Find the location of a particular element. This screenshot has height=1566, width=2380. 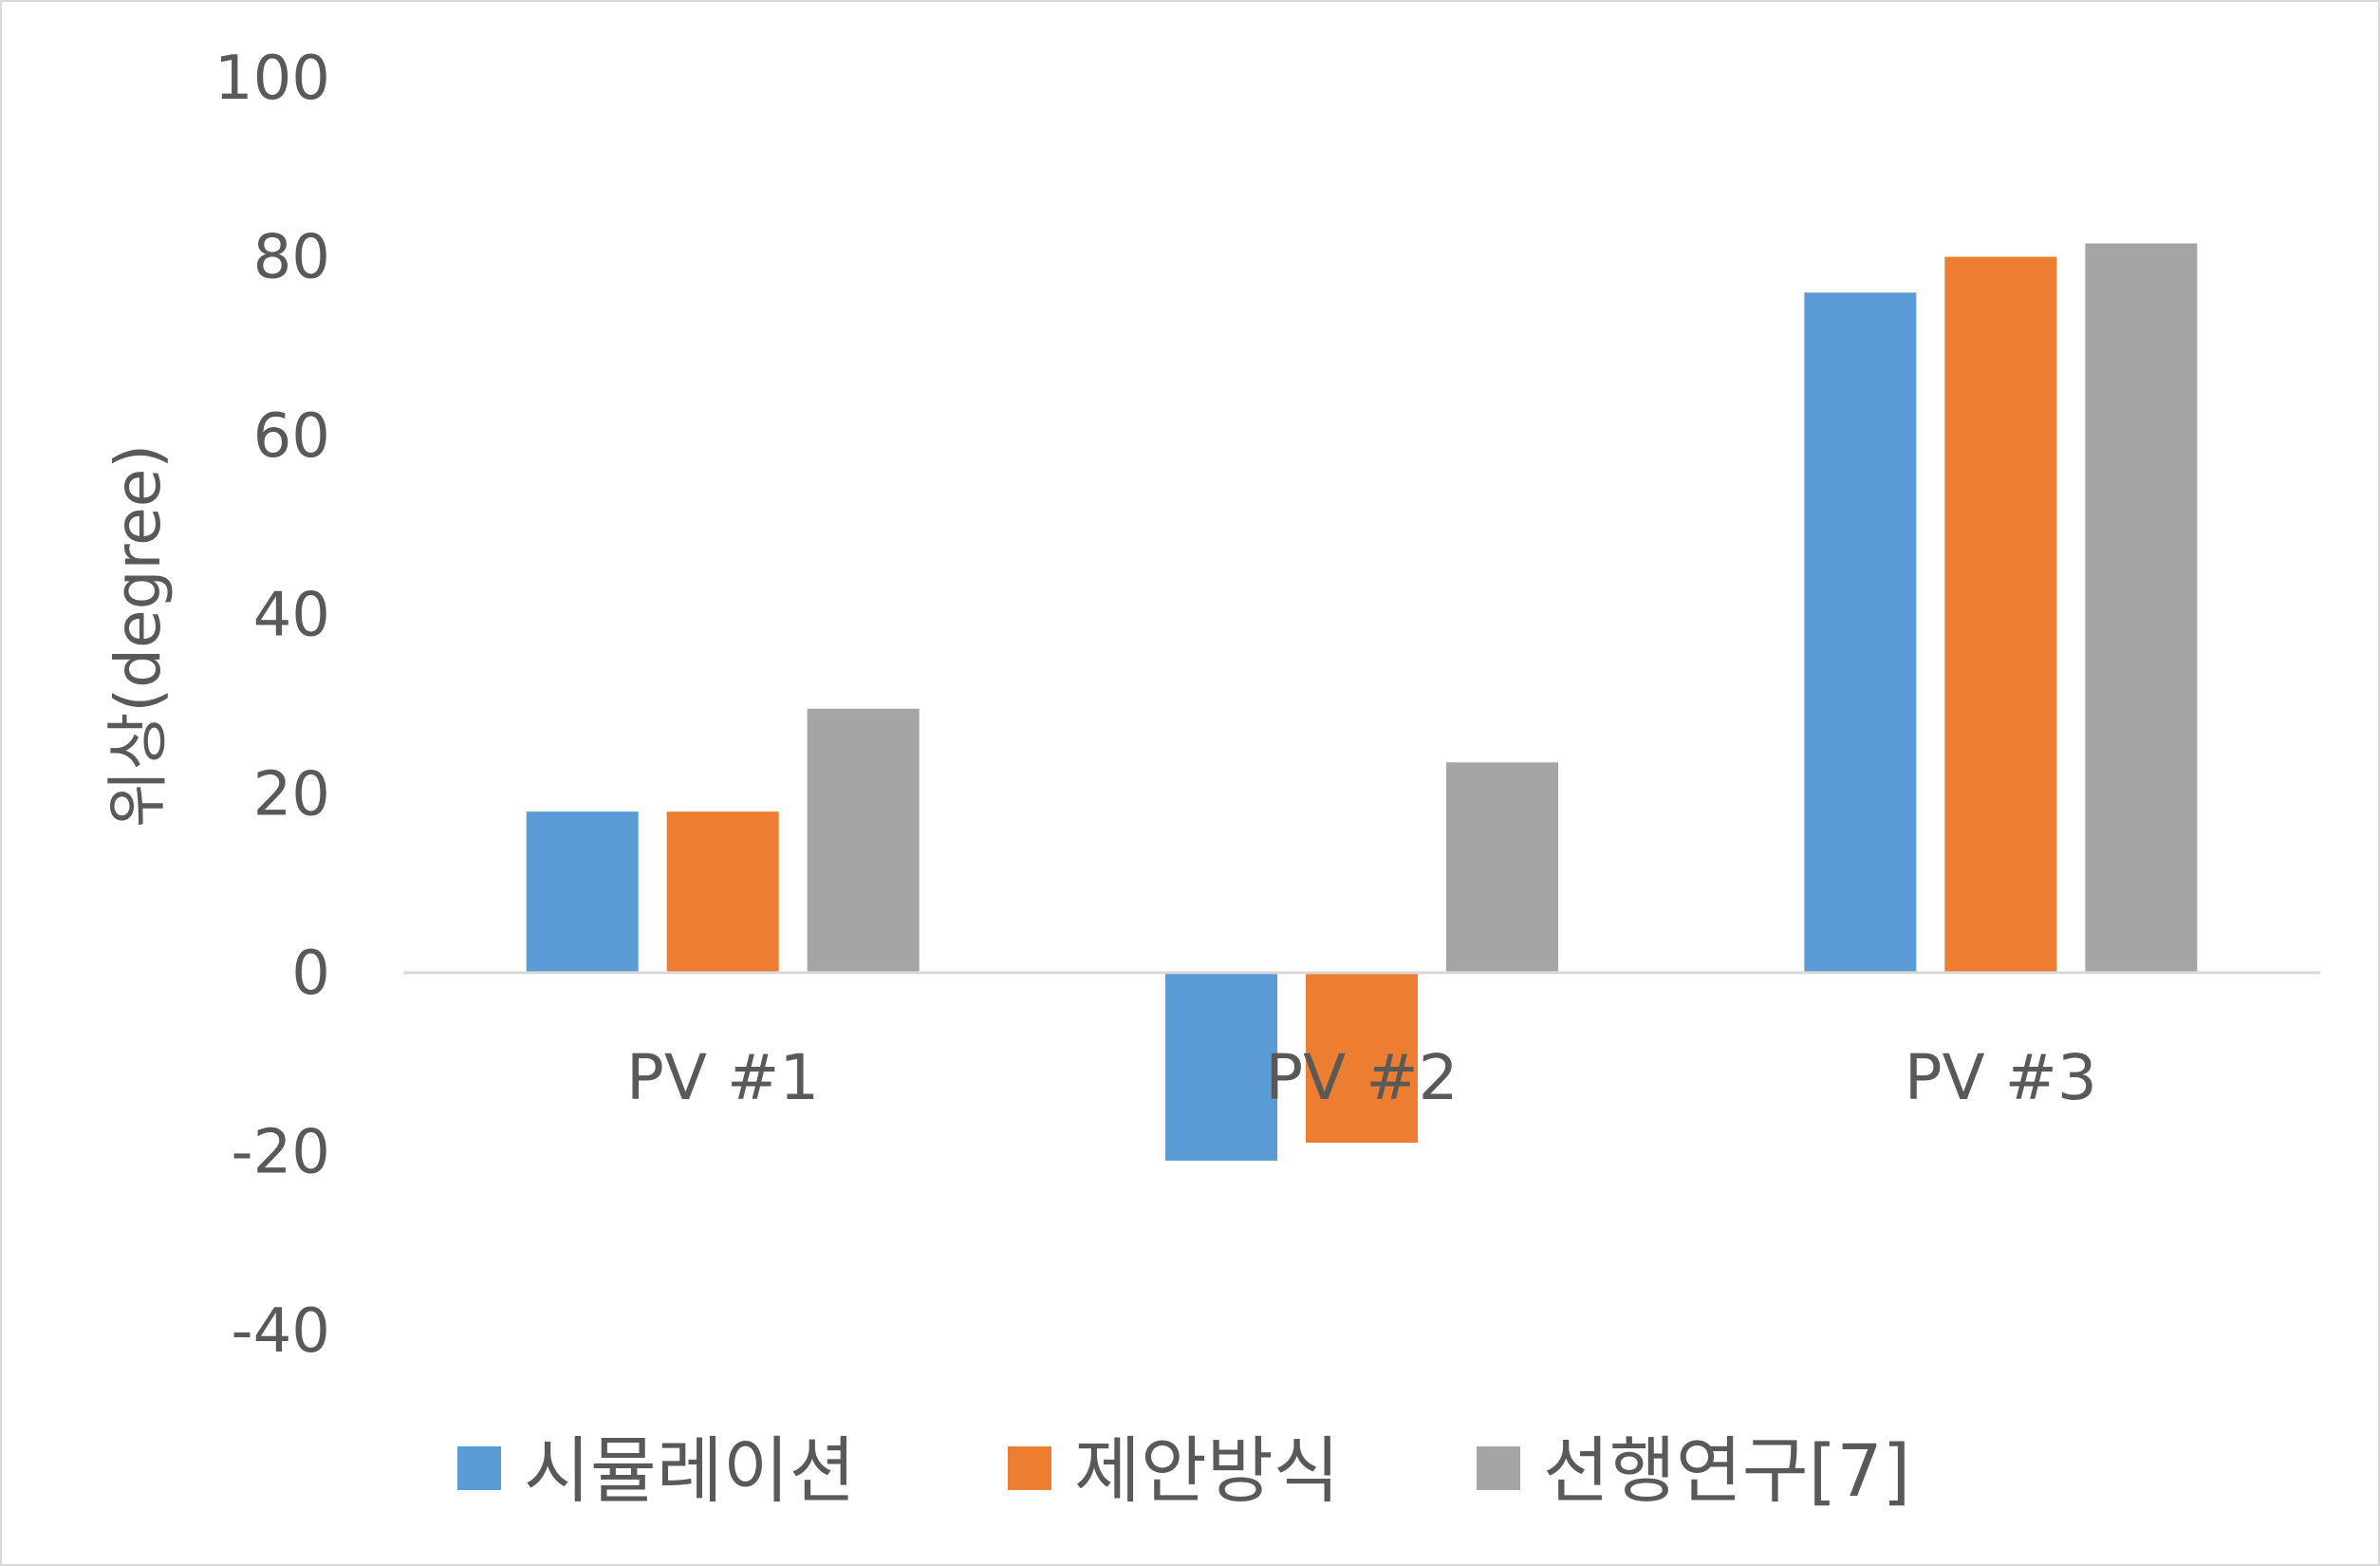

y-tick-labels: -40 -20 0 20 40 60 80 100 is located at coordinates (272, 705).